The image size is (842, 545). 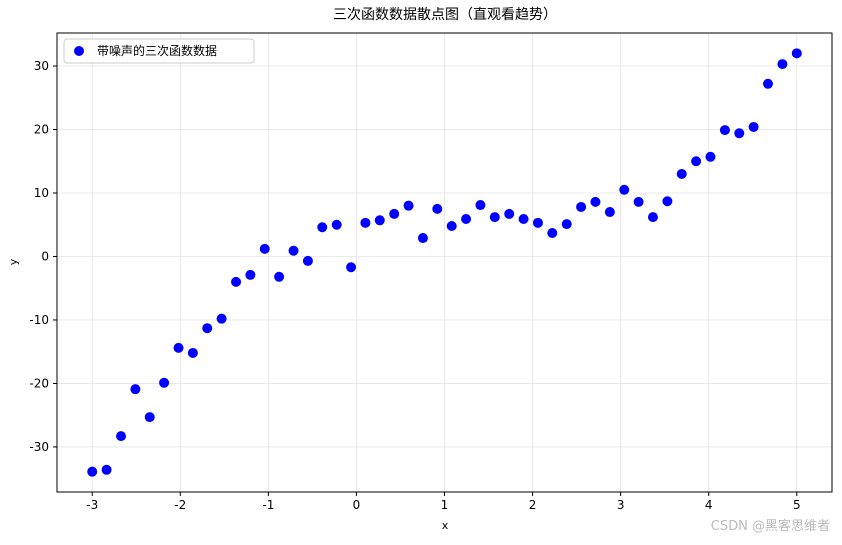 I want to click on x-axis-label: x, so click(x=445, y=525).